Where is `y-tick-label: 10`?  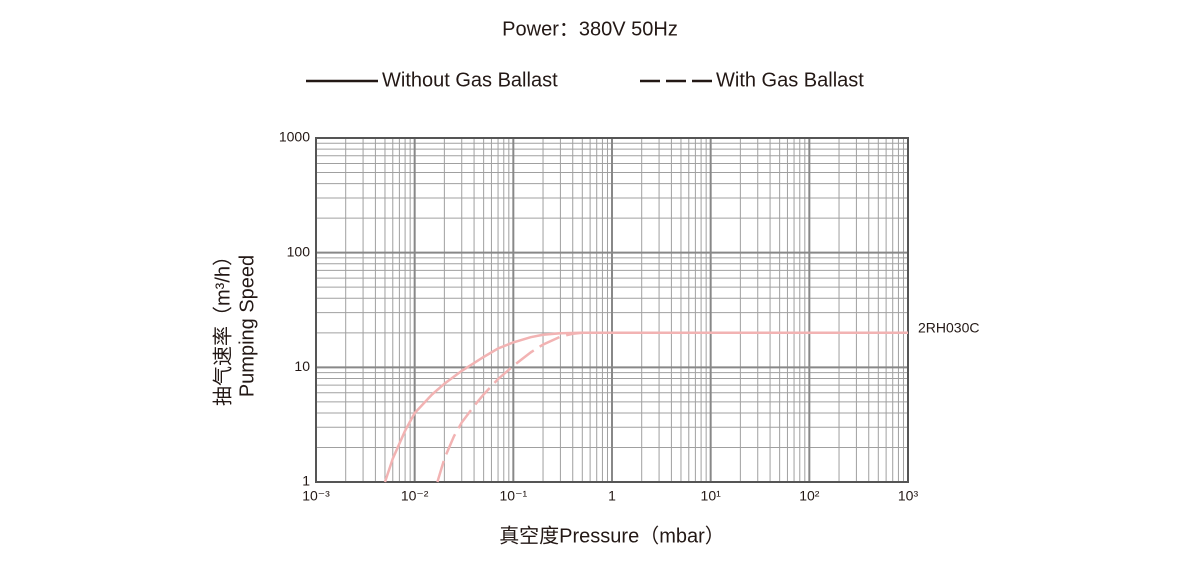 y-tick-label: 10 is located at coordinates (302, 366).